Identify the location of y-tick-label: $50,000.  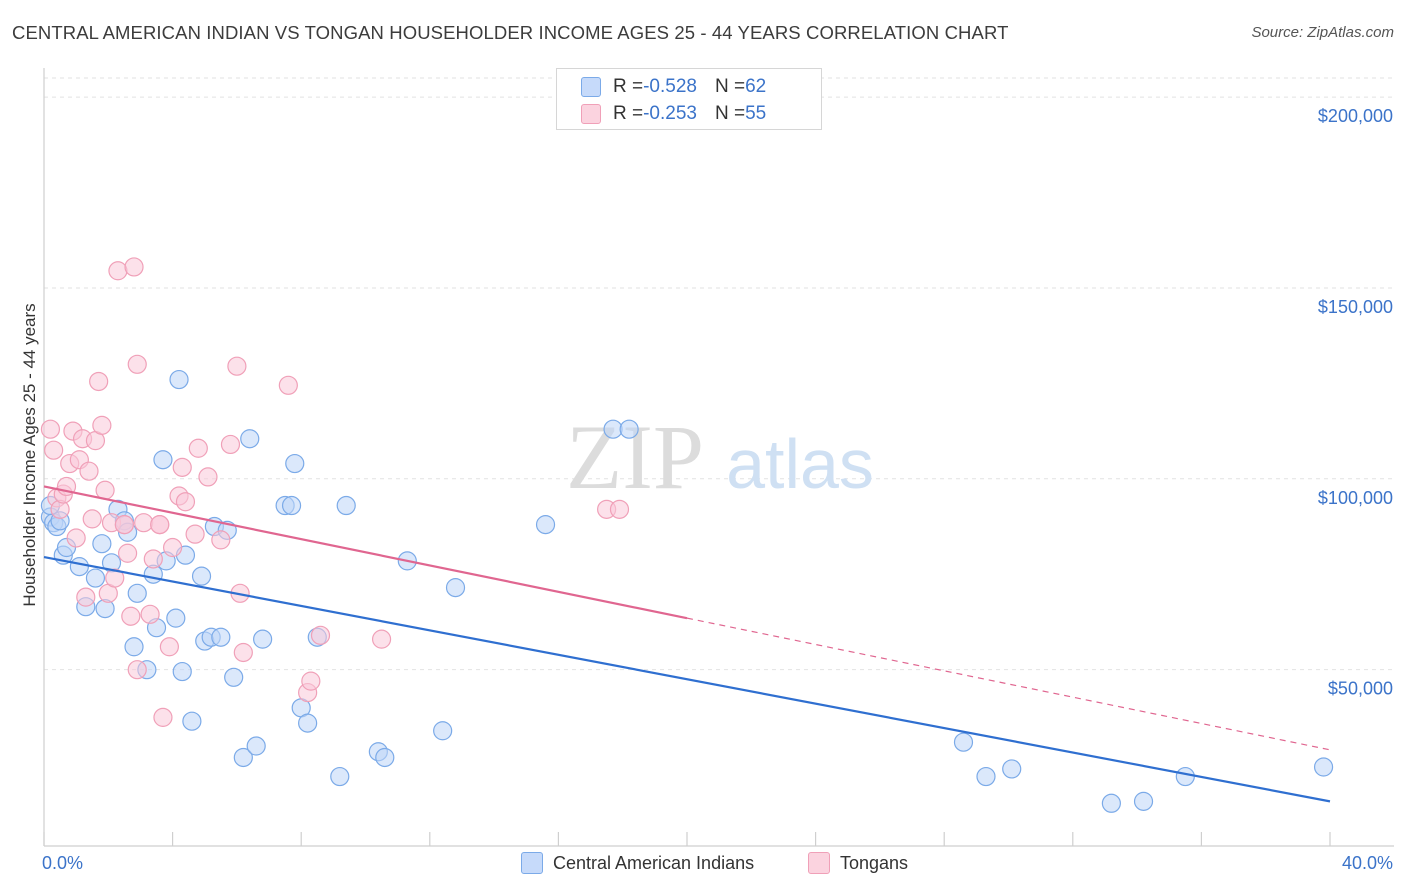
(1360, 689).